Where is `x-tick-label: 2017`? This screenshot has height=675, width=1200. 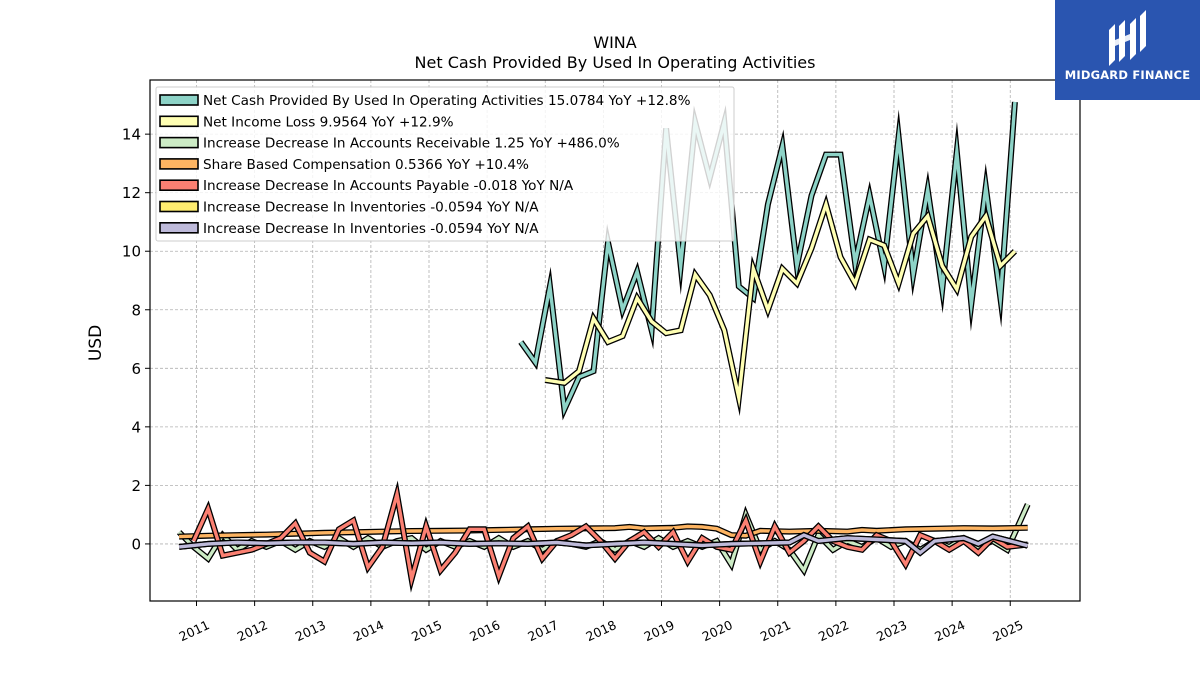 x-tick-label: 2017 is located at coordinates (542, 630).